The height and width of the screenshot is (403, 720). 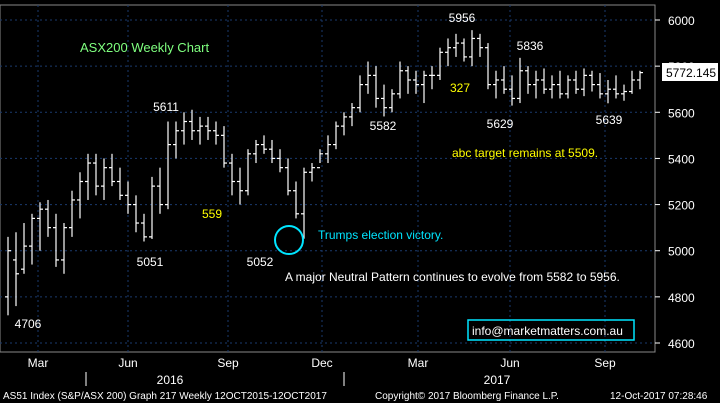 I want to click on contact-email: info@marketmatters.com.au, so click(x=547, y=331).